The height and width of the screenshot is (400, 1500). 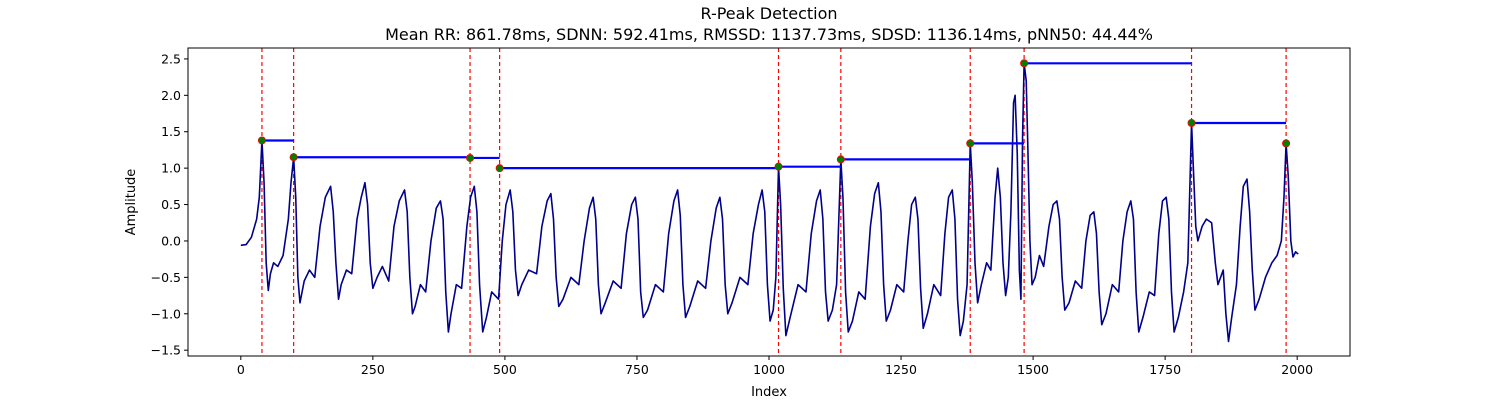 I want to click on x-tick-label-7: 1750, so click(x=1165, y=369).